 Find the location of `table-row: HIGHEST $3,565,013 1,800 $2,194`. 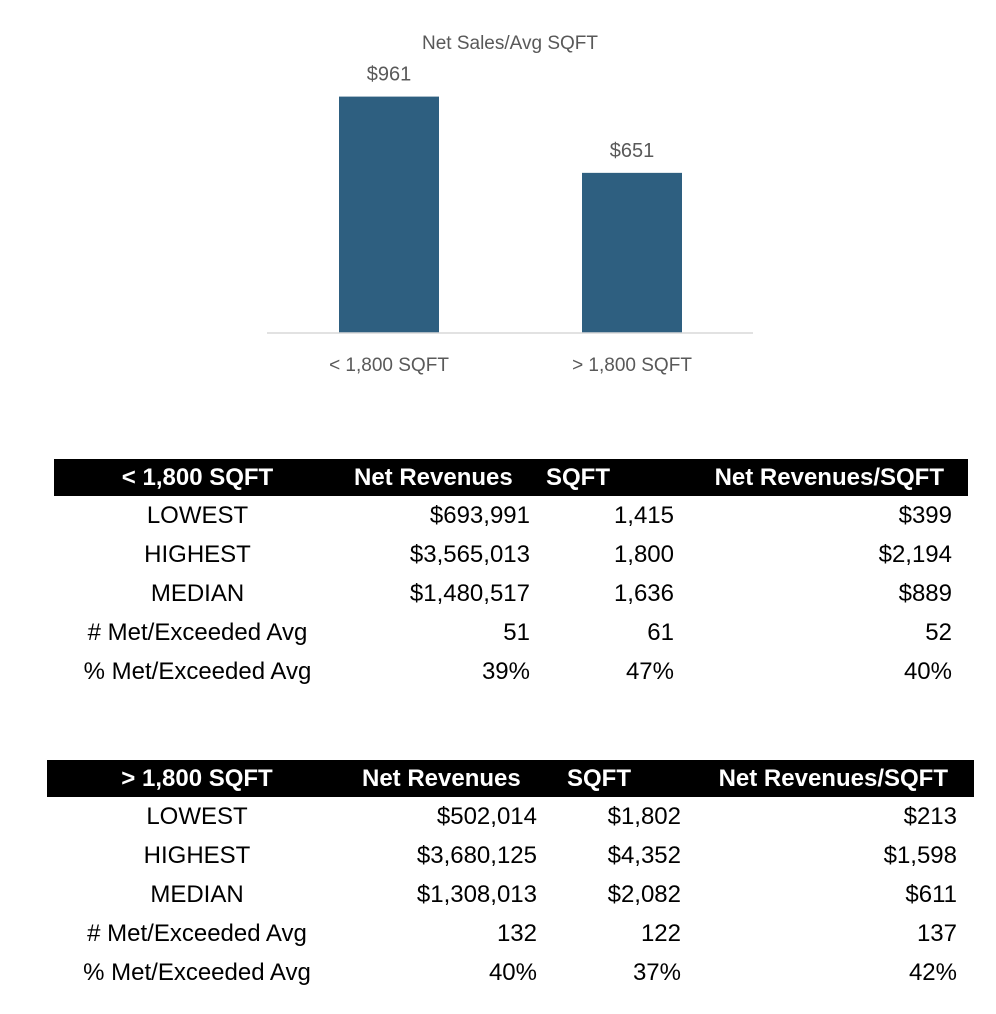

table-row: HIGHEST $3,565,013 1,800 $2,194 is located at coordinates (511, 554).